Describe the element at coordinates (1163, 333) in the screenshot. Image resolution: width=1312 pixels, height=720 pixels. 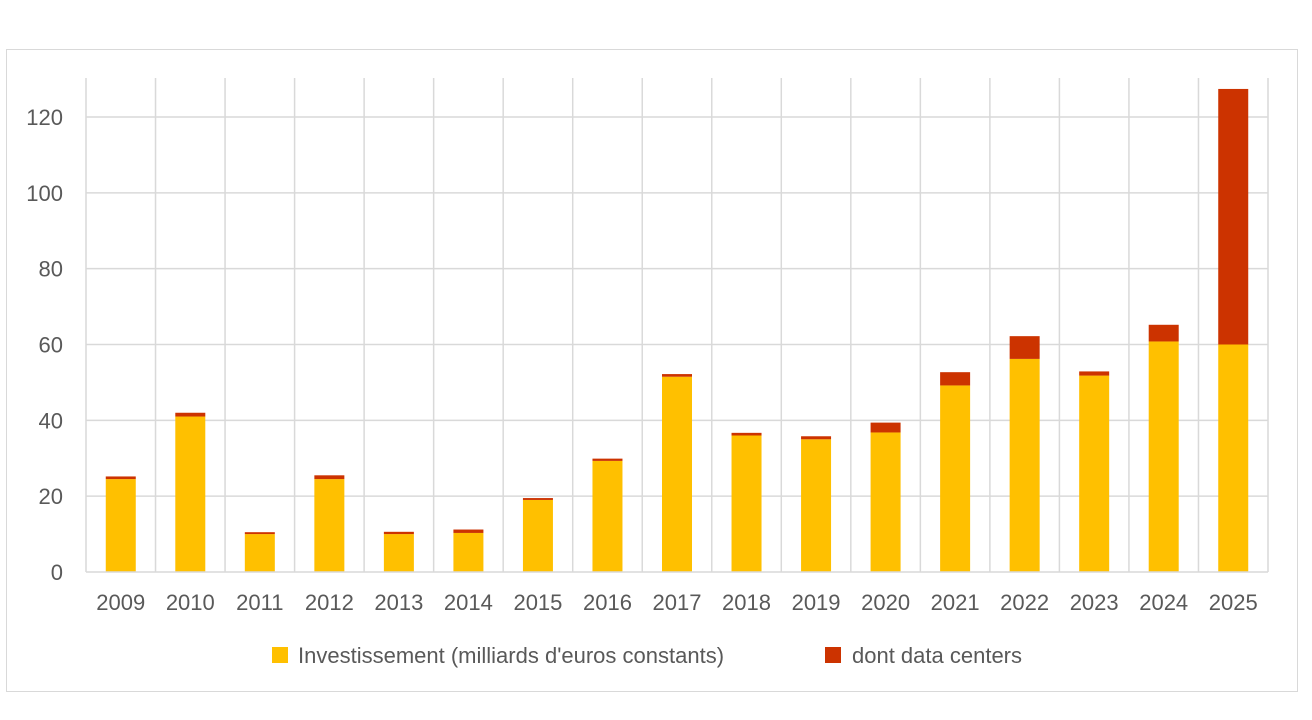
I see `bar-data-centers-2024` at that location.